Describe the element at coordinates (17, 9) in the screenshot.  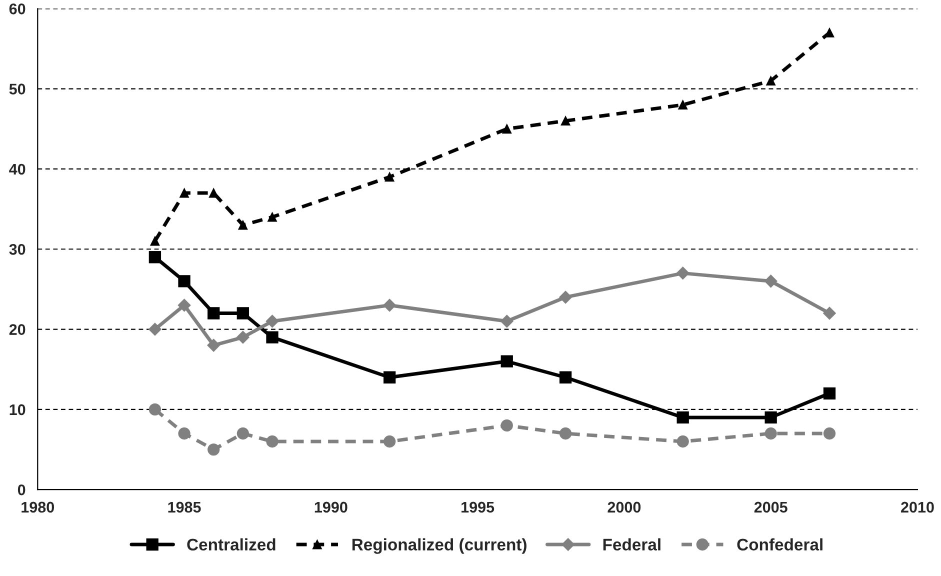
I see `y-tick-label: 60` at that location.